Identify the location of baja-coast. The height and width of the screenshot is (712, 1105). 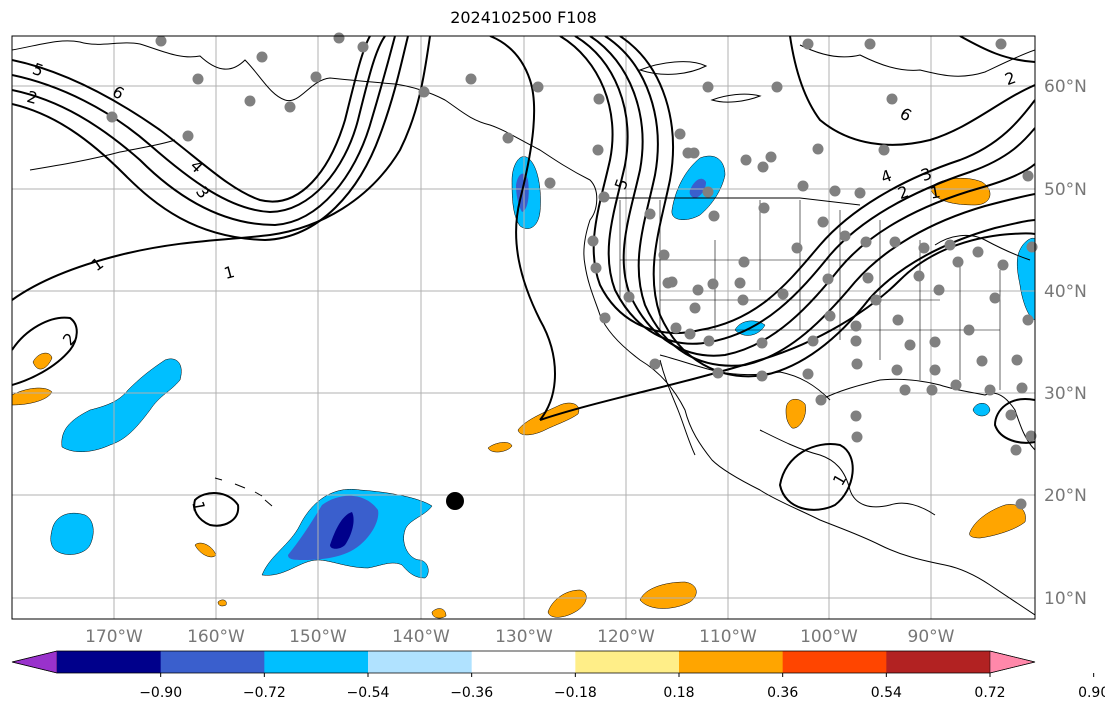
(677, 407).